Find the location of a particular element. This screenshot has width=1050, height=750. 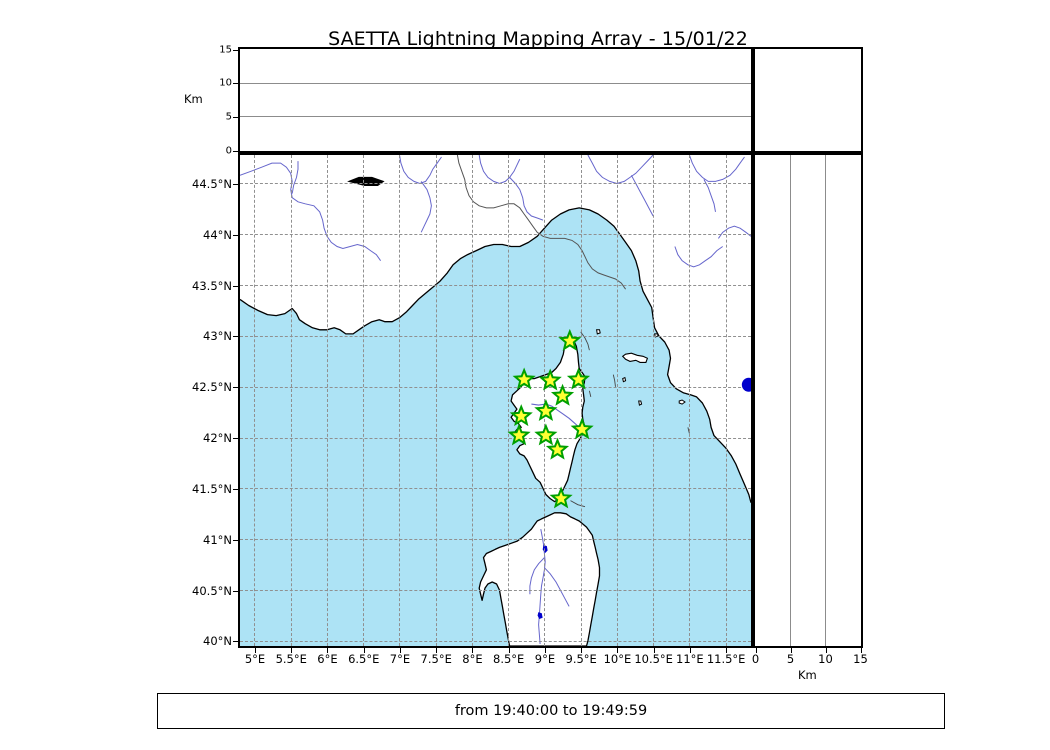

map-ytick-latitude: 43.5°N is located at coordinates (212, 285).